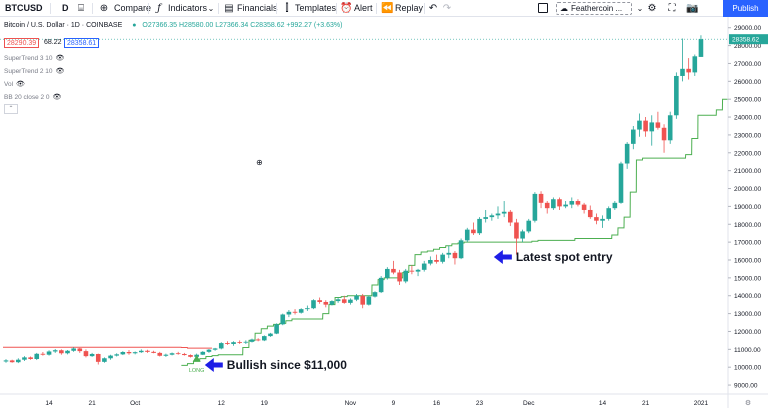 Image resolution: width=768 pixels, height=408 pixels. What do you see at coordinates (287, 8) in the screenshot?
I see `templates-icon: ⫿` at bounding box center [287, 8].